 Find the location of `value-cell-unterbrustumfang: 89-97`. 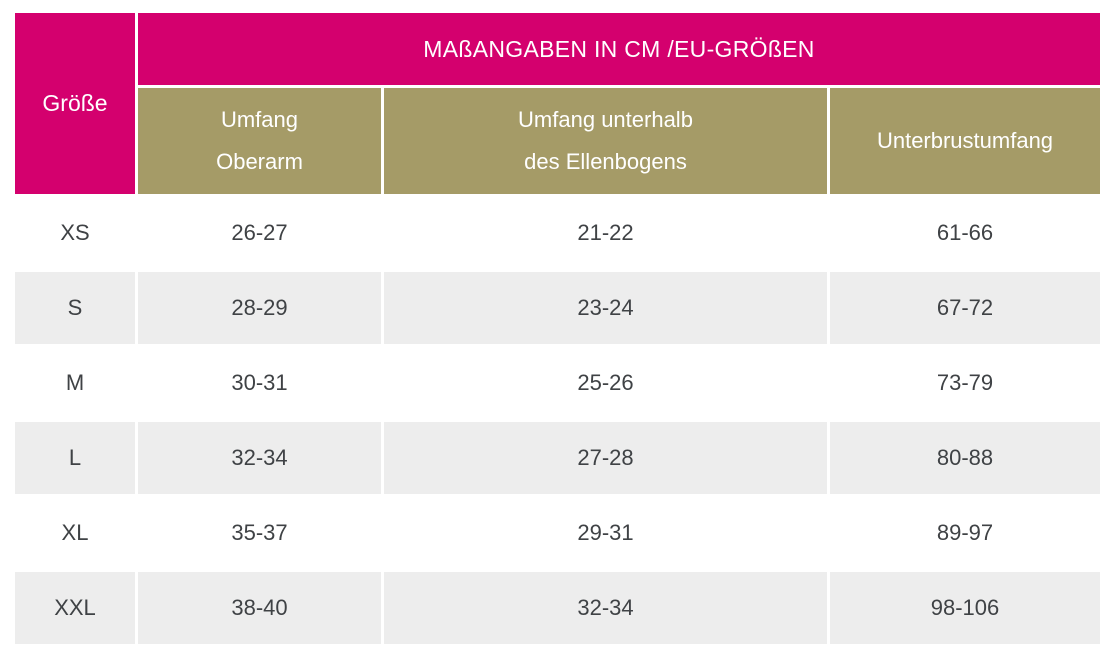

value-cell-unterbrustumfang: 89-97 is located at coordinates (965, 533).